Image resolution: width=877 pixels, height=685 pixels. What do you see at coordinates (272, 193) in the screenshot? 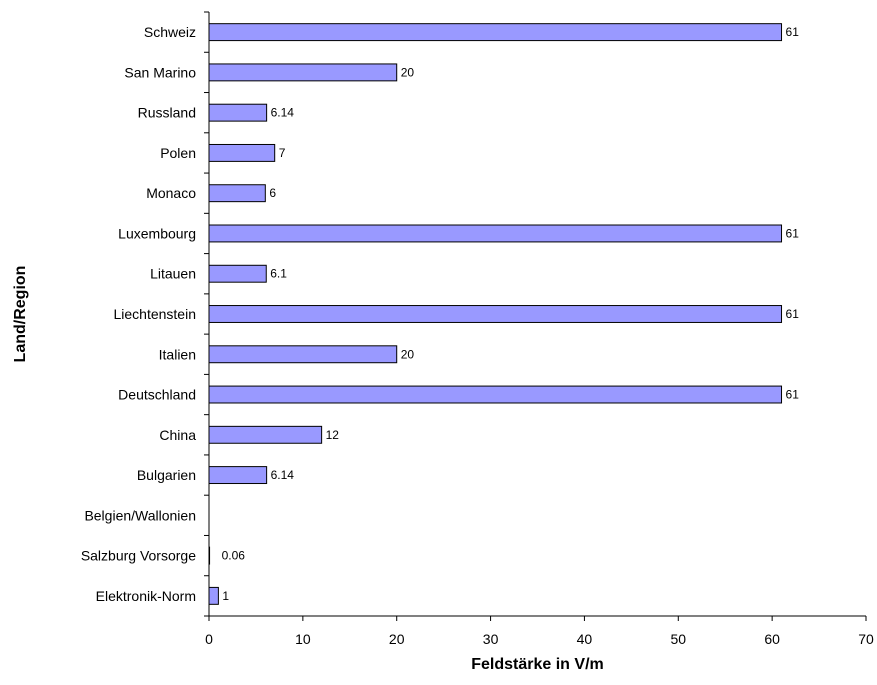
I see `data-label: 6` at bounding box center [272, 193].